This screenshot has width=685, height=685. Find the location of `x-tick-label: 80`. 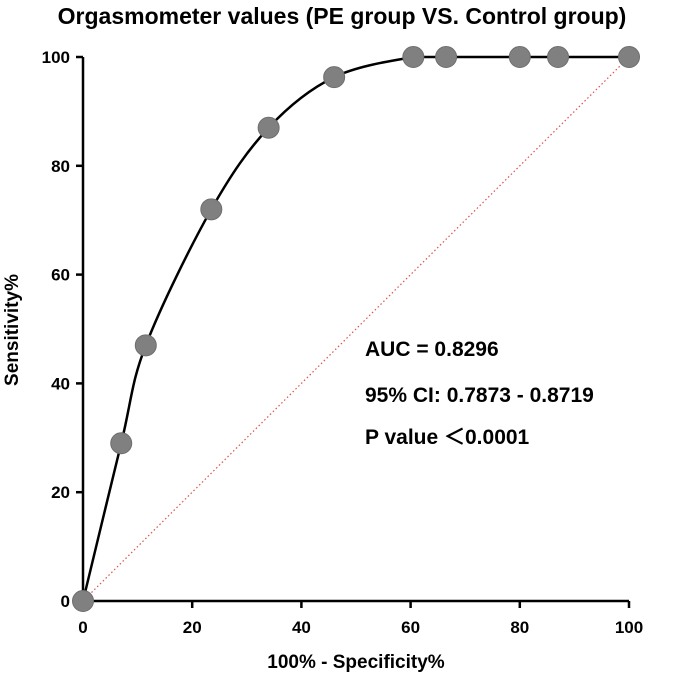

x-tick-label: 80 is located at coordinates (519, 627).